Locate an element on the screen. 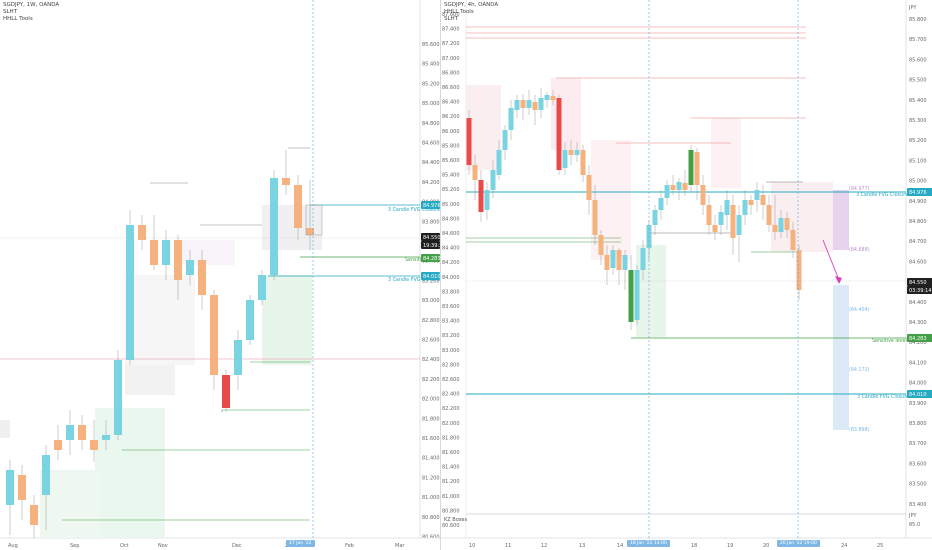 Image resolution: width=932 pixels, height=550 pixels. h4-projection-box-upper is located at coordinates (841, 220).